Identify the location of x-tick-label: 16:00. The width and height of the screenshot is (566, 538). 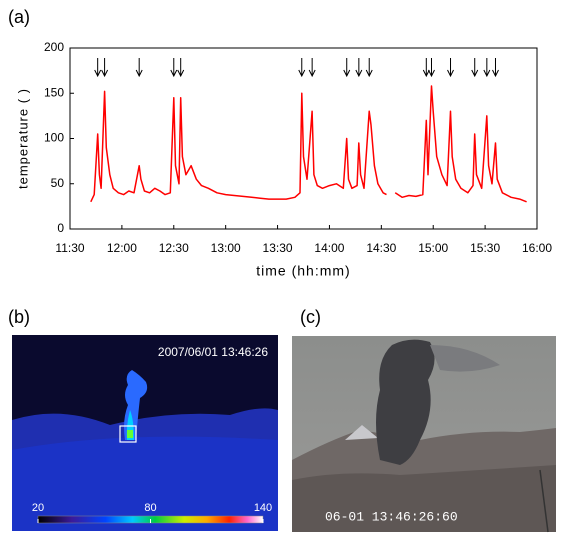
(537, 248).